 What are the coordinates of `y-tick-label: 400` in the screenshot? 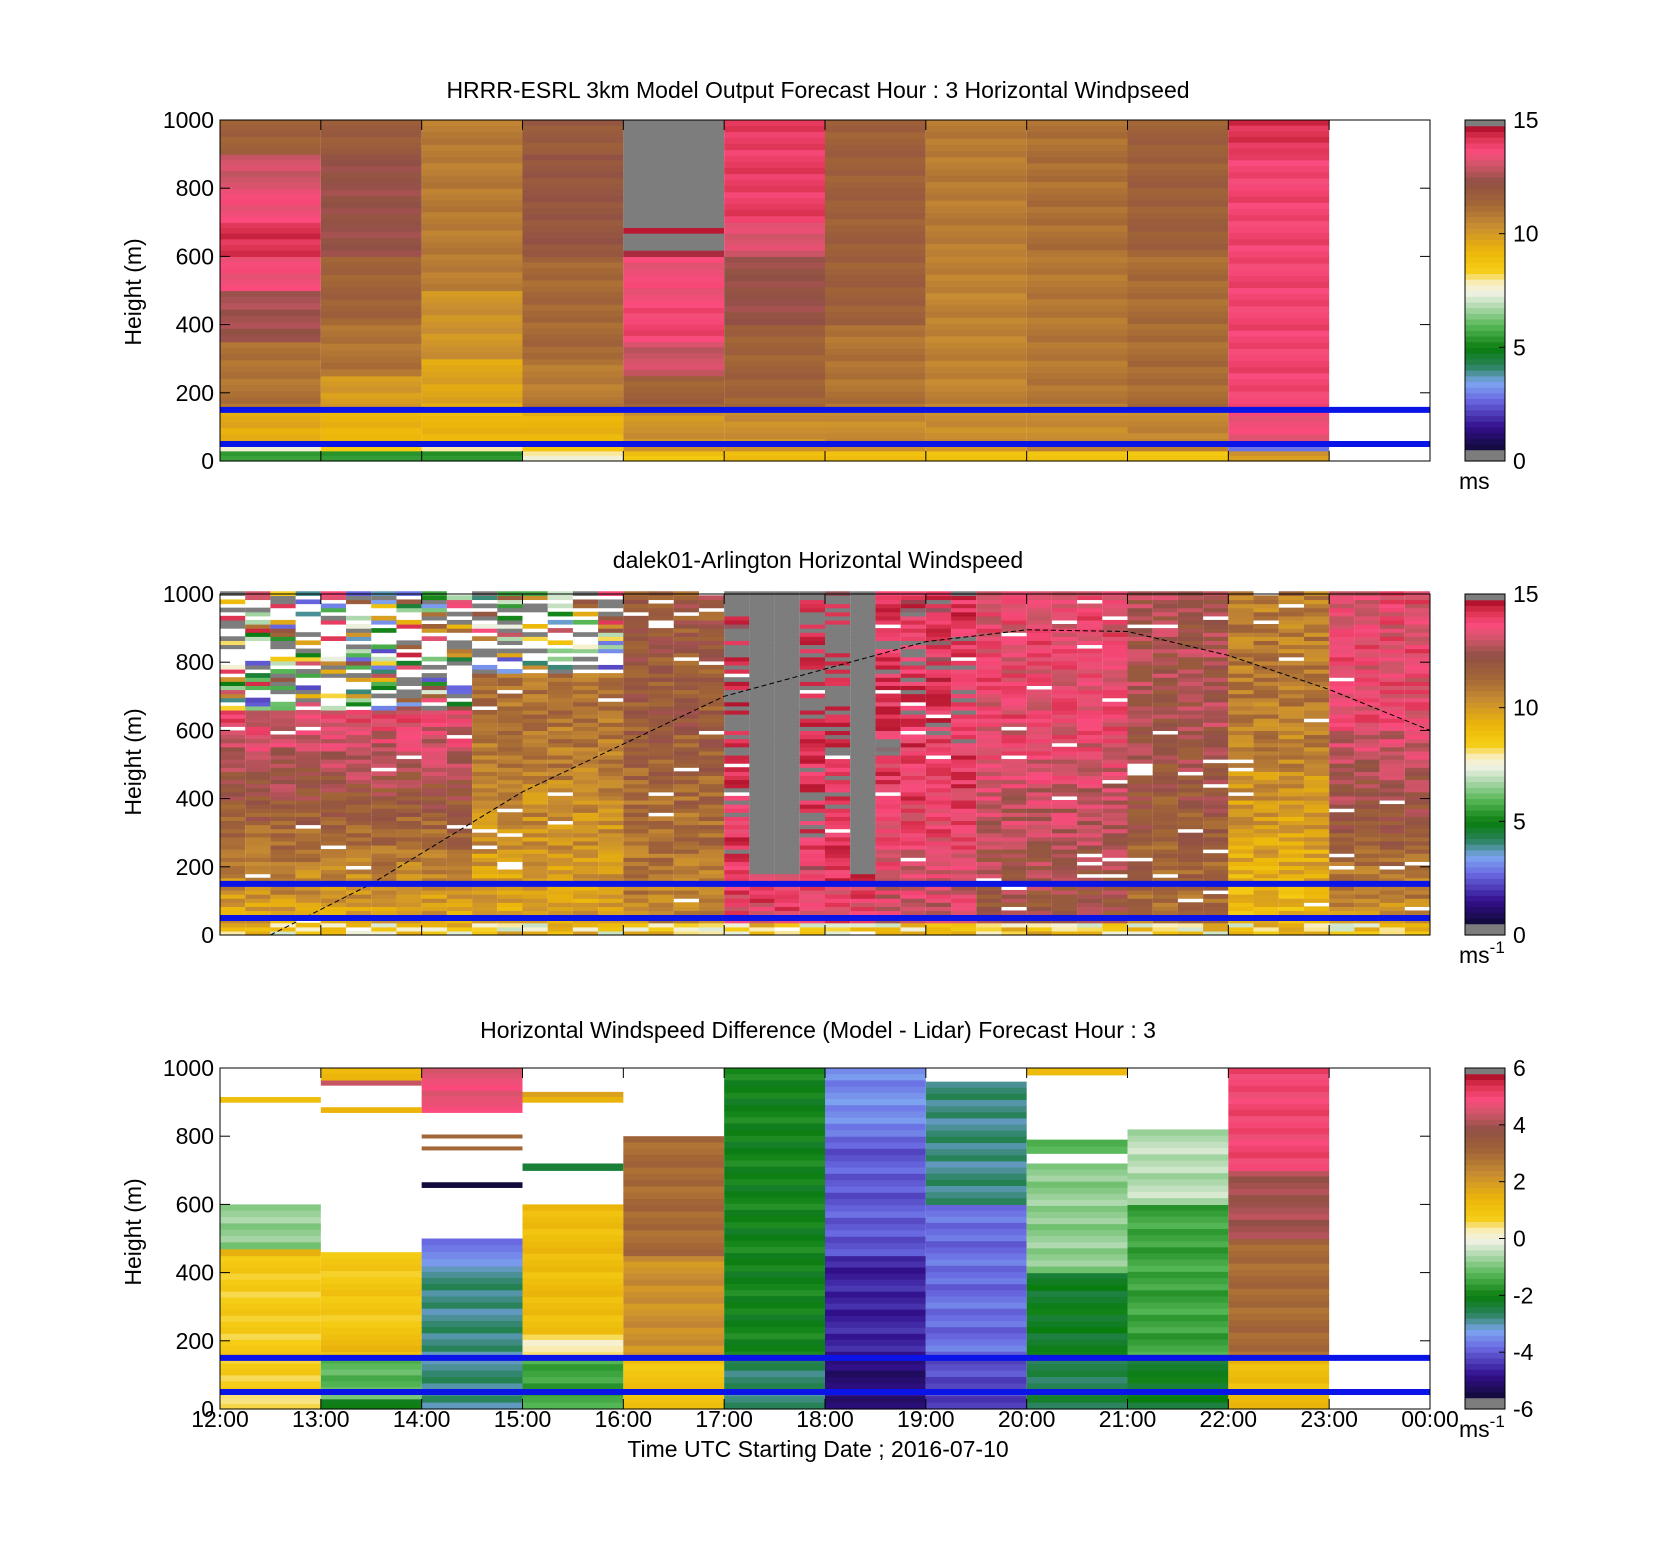 It's located at (195, 799).